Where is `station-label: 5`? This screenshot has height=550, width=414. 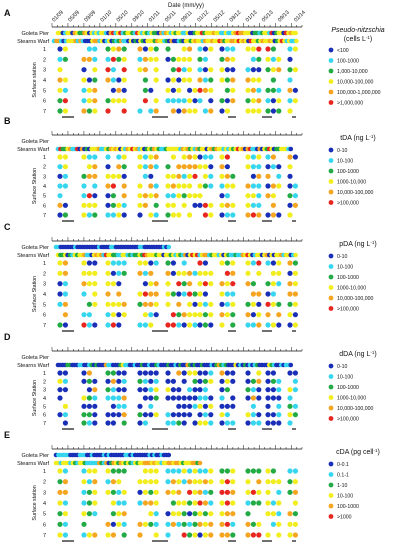 station-label: 5 is located at coordinates (44, 91).